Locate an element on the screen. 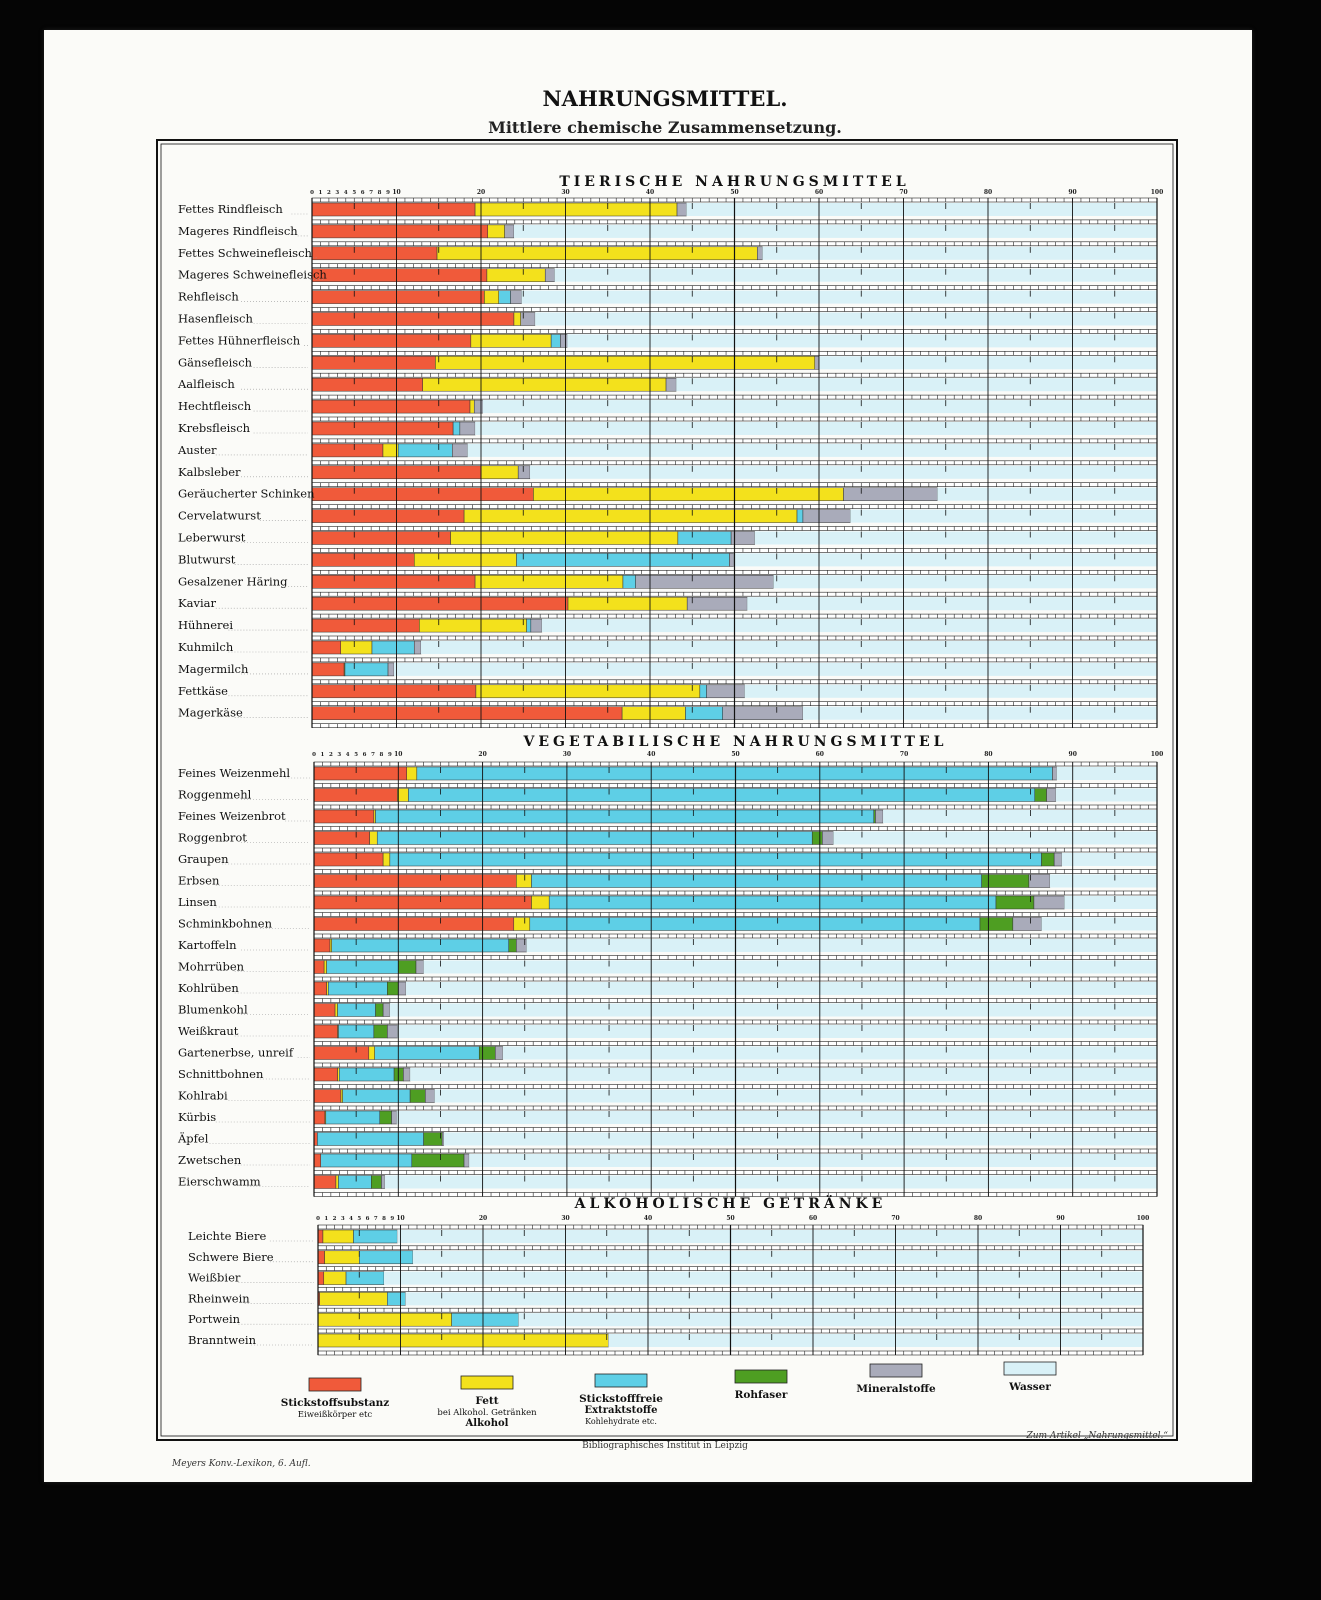 This screenshot has width=1321, height=1600. tick-label: 4 is located at coordinates (348, 755).